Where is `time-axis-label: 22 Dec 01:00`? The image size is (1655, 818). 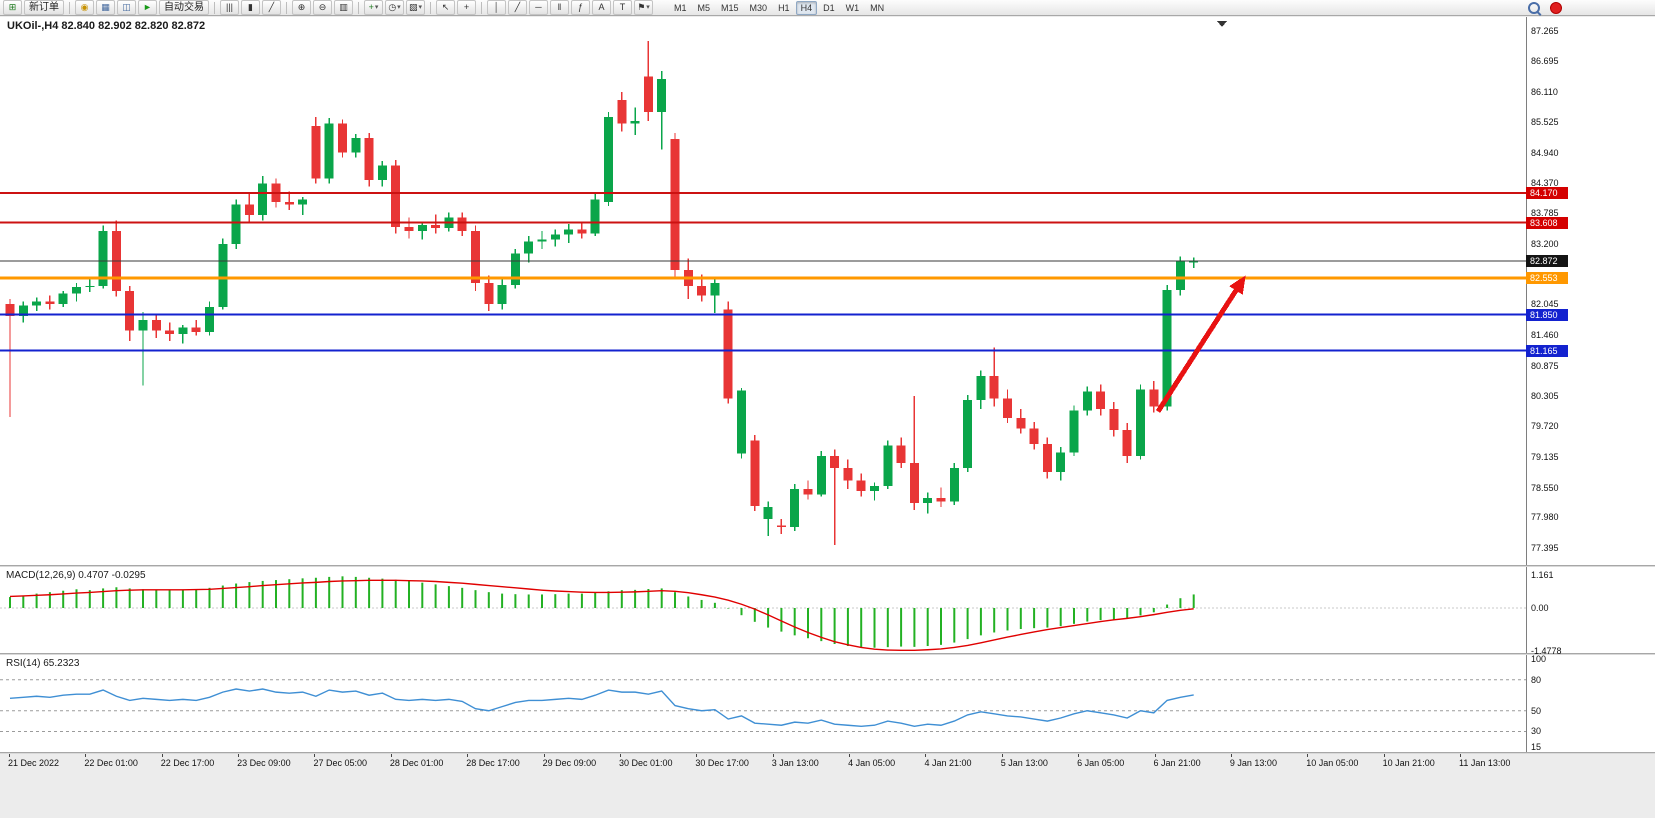 time-axis-label: 22 Dec 01:00 is located at coordinates (111, 763).